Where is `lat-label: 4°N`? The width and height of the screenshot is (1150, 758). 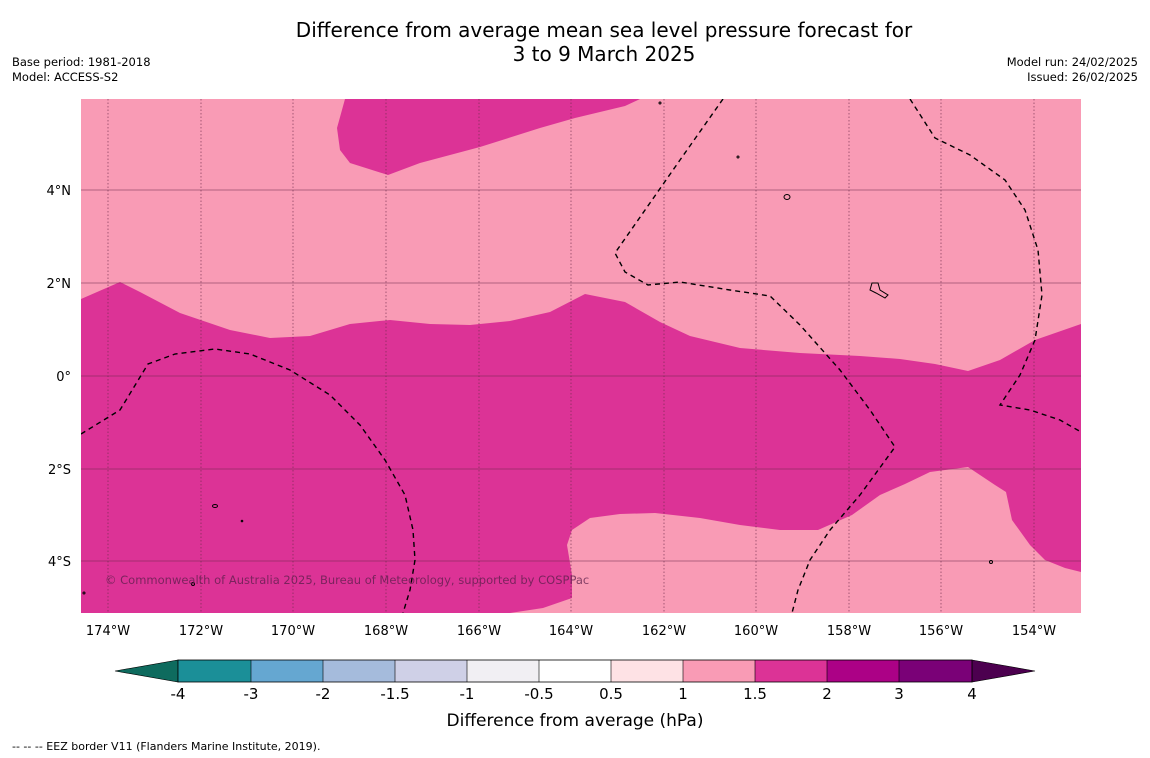
lat-label: 4°N is located at coordinates (59, 191).